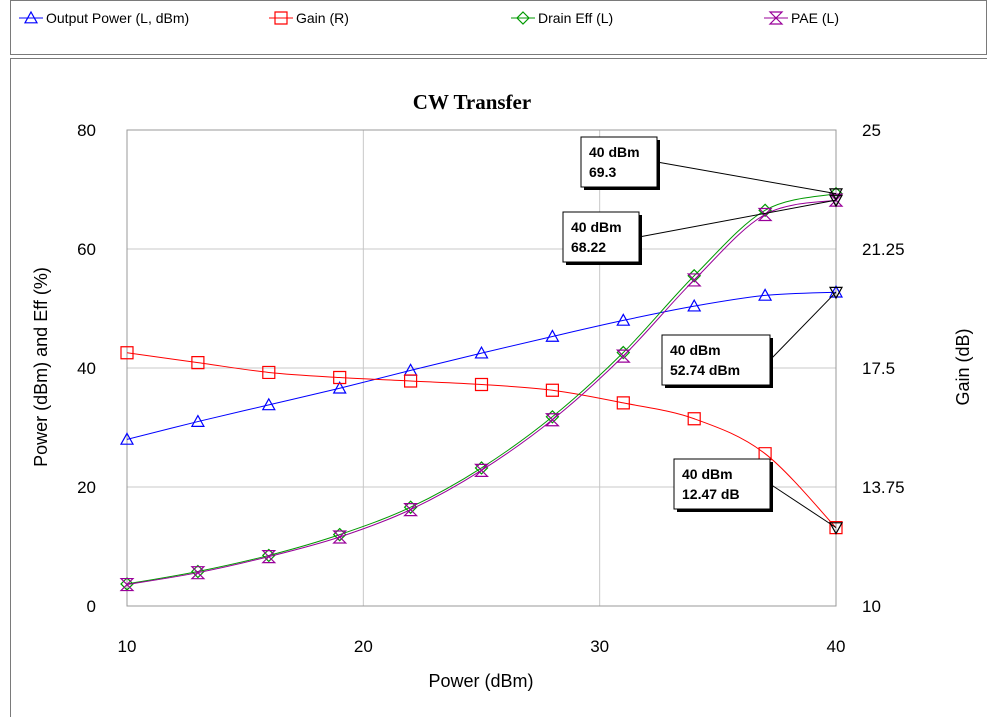 The image size is (987, 717). What do you see at coordinates (41, 367) in the screenshot?
I see `y-axis-title: Power (dBm) and Eff (%)` at bounding box center [41, 367].